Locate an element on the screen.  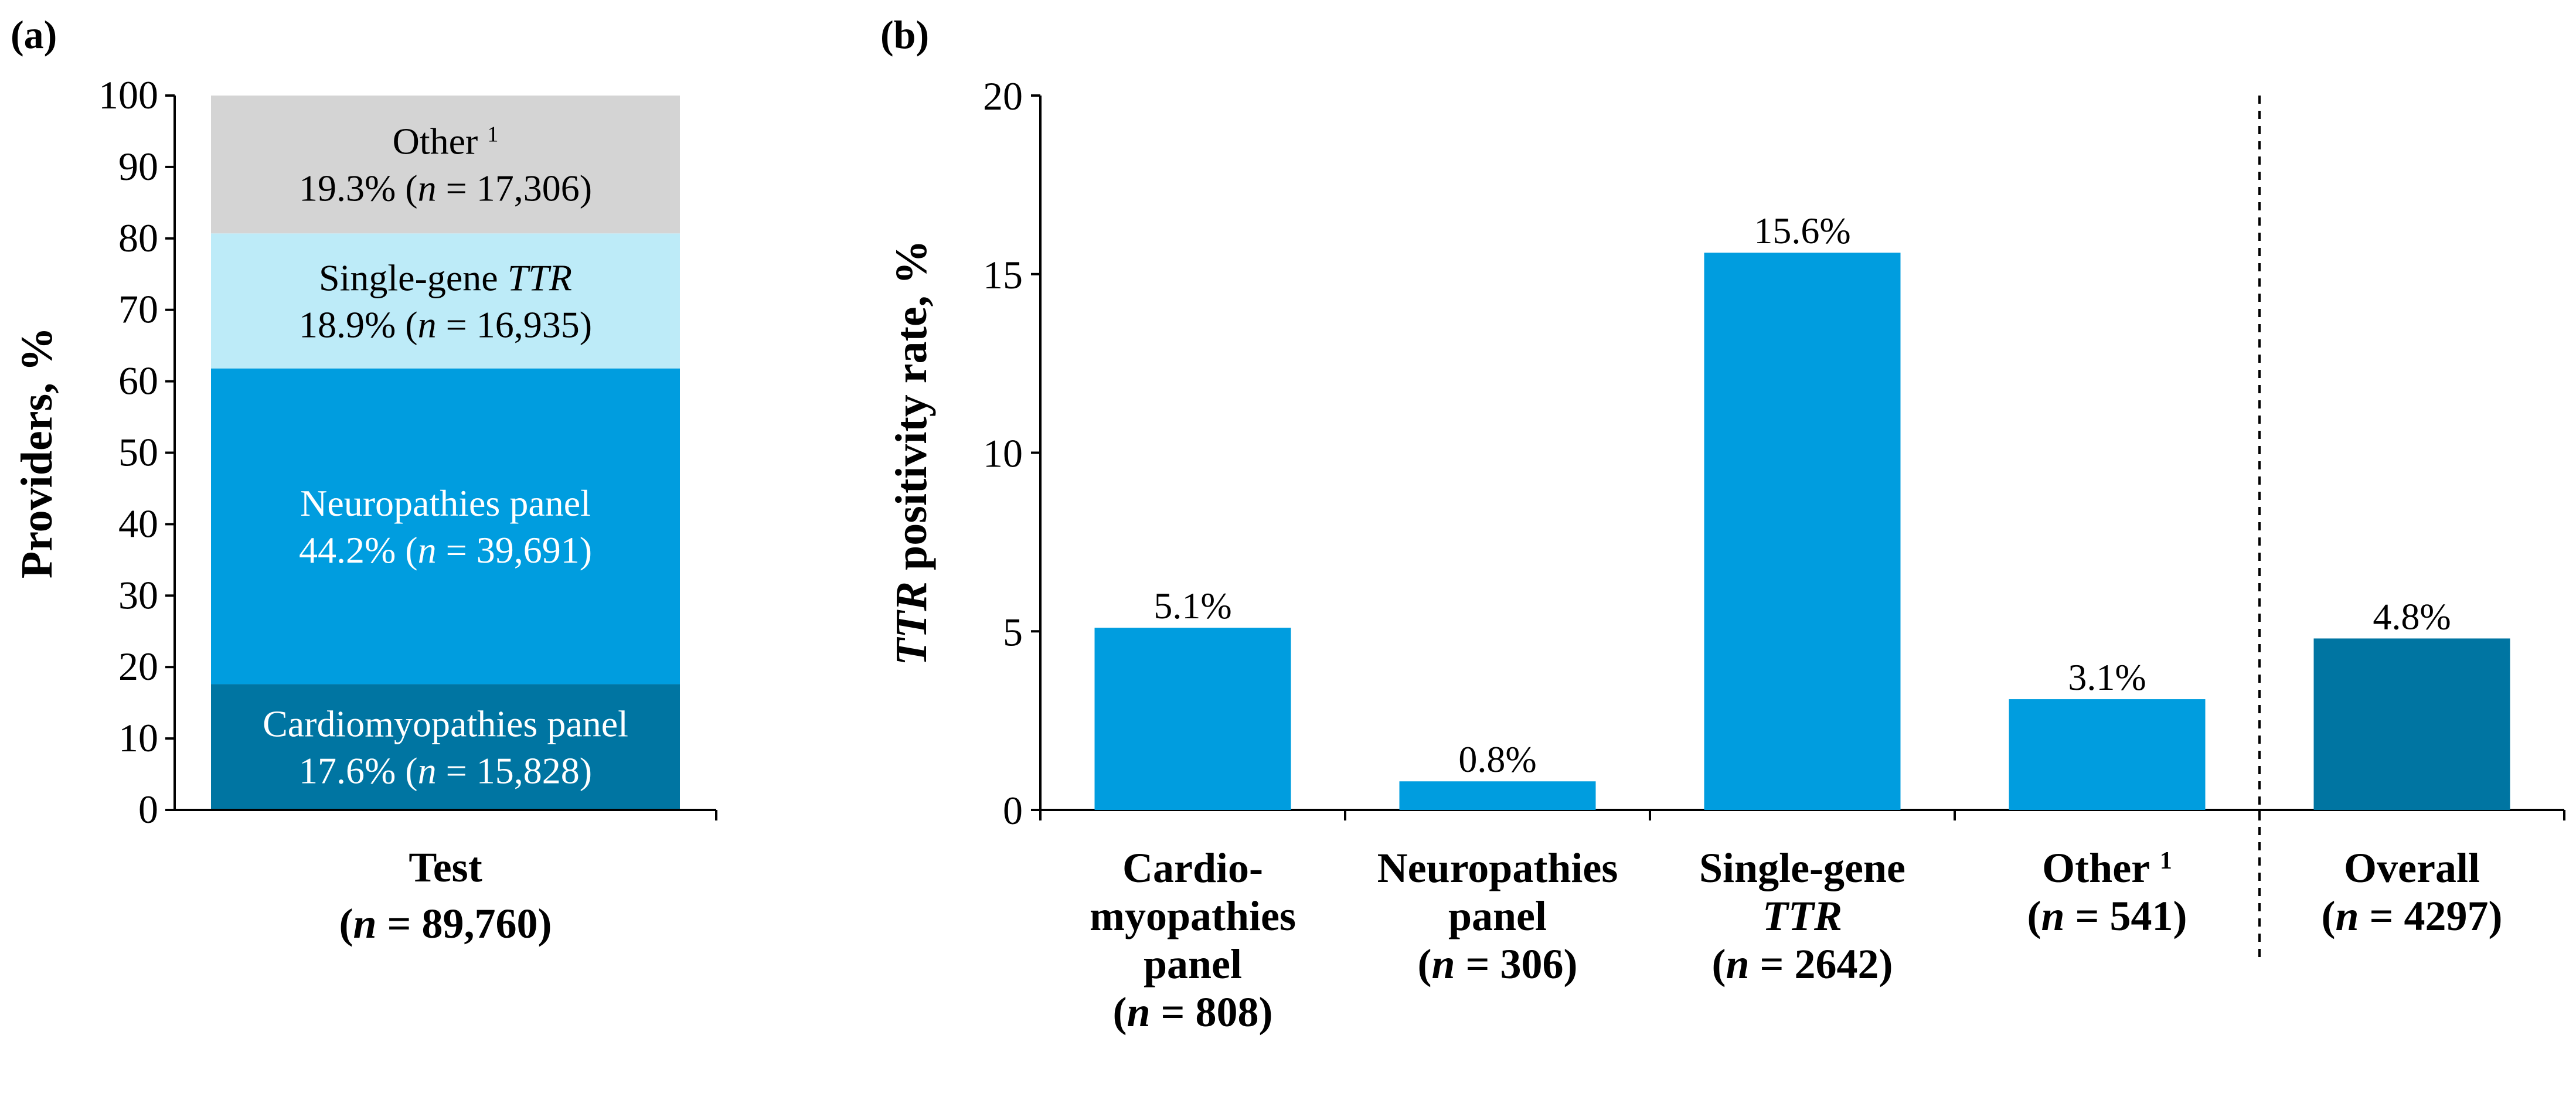
x-category-label-other: Other 1 is located at coordinates (2107, 868).